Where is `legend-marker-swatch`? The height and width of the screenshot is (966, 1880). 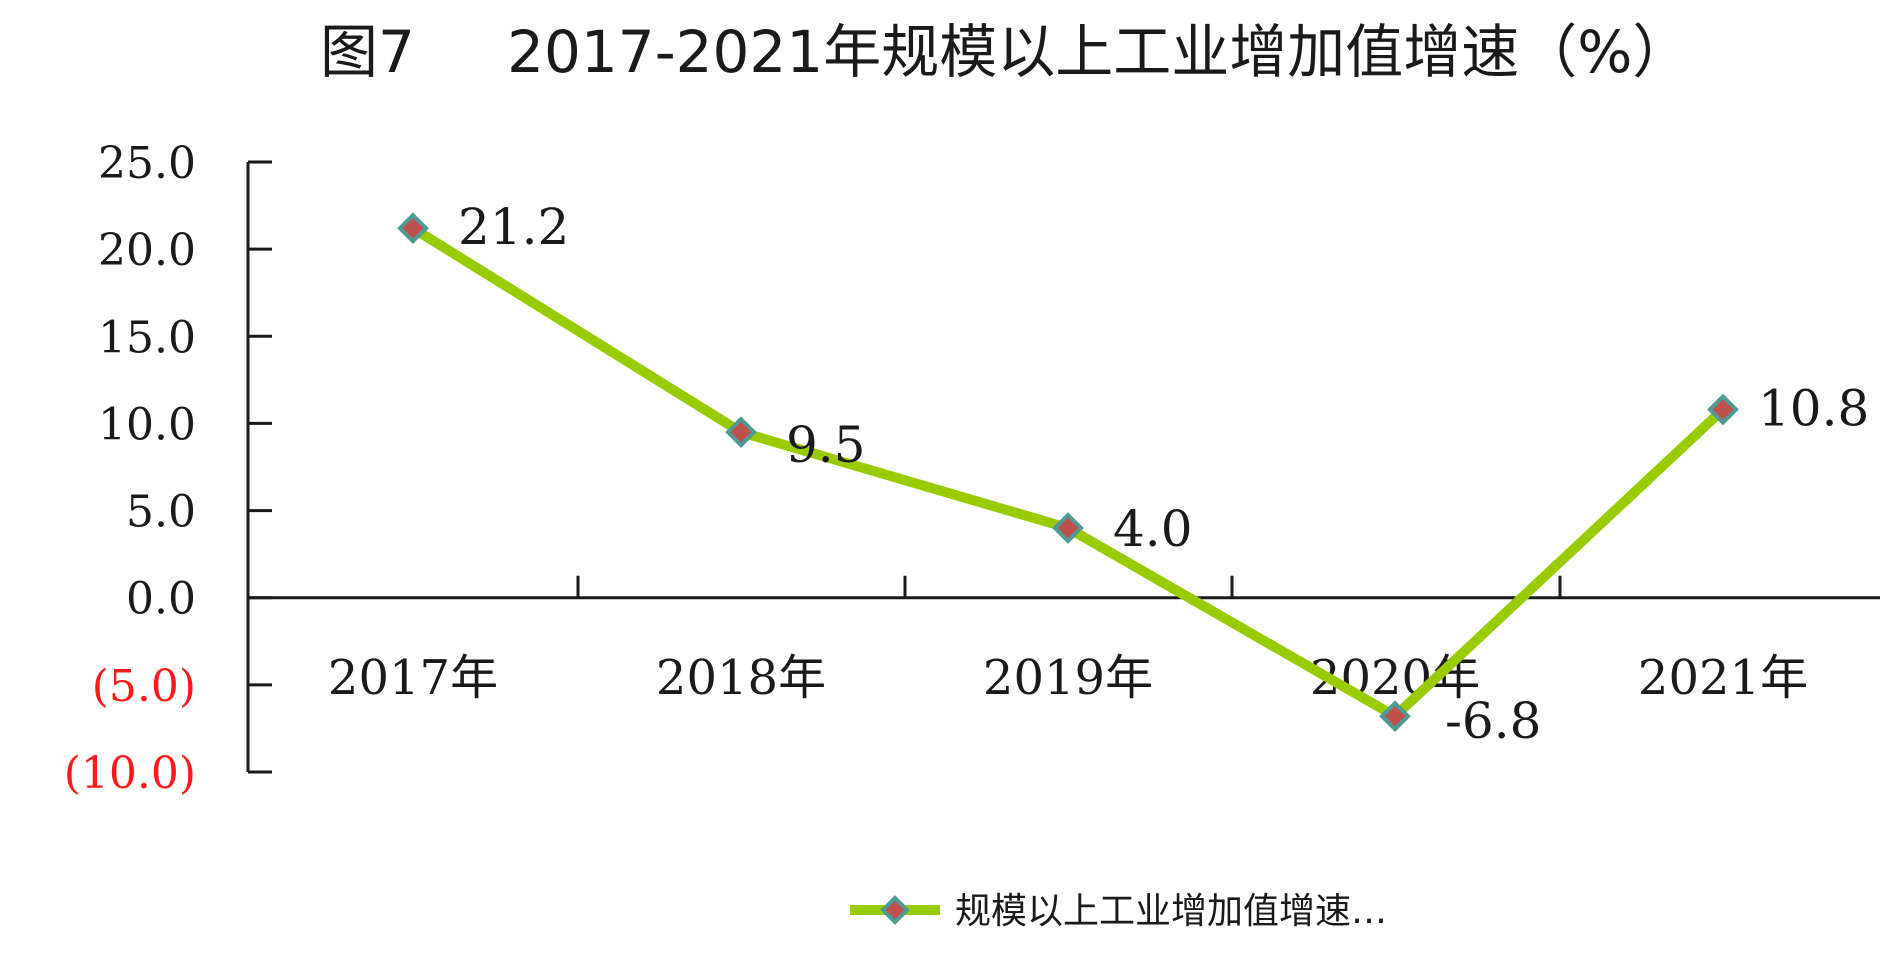
legend-marker-swatch is located at coordinates (895, 910).